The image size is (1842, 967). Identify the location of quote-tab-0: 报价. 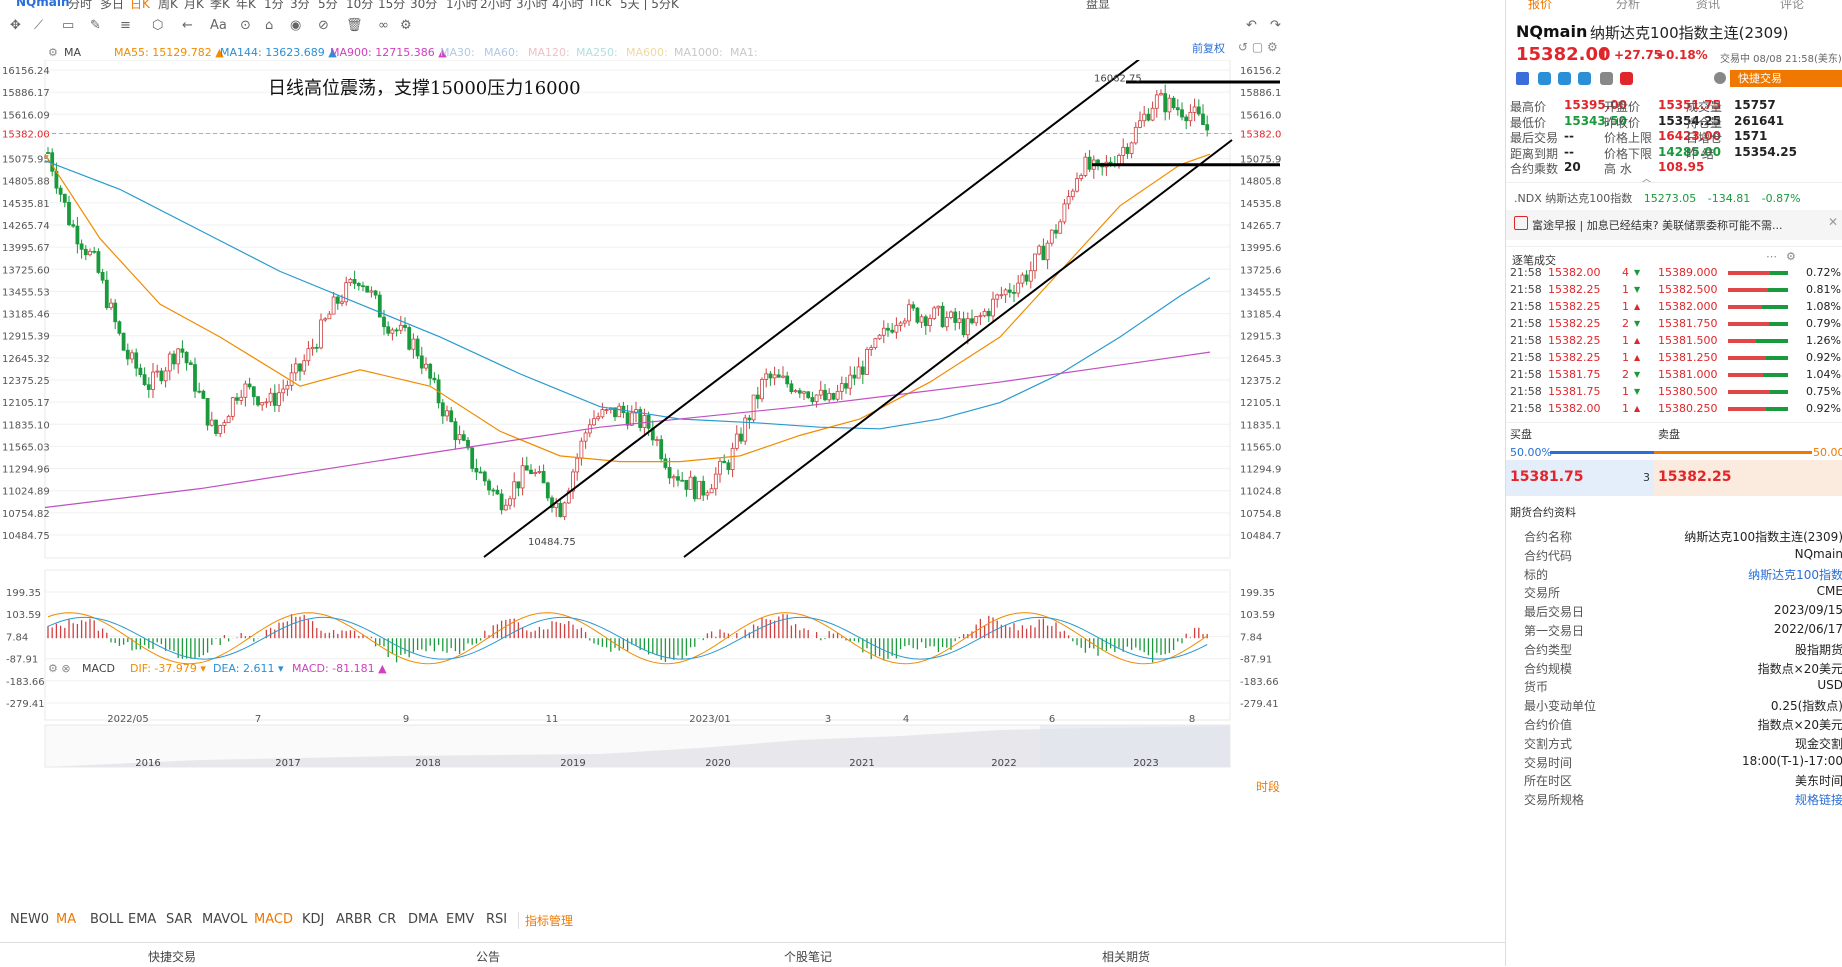
(1540, 5).